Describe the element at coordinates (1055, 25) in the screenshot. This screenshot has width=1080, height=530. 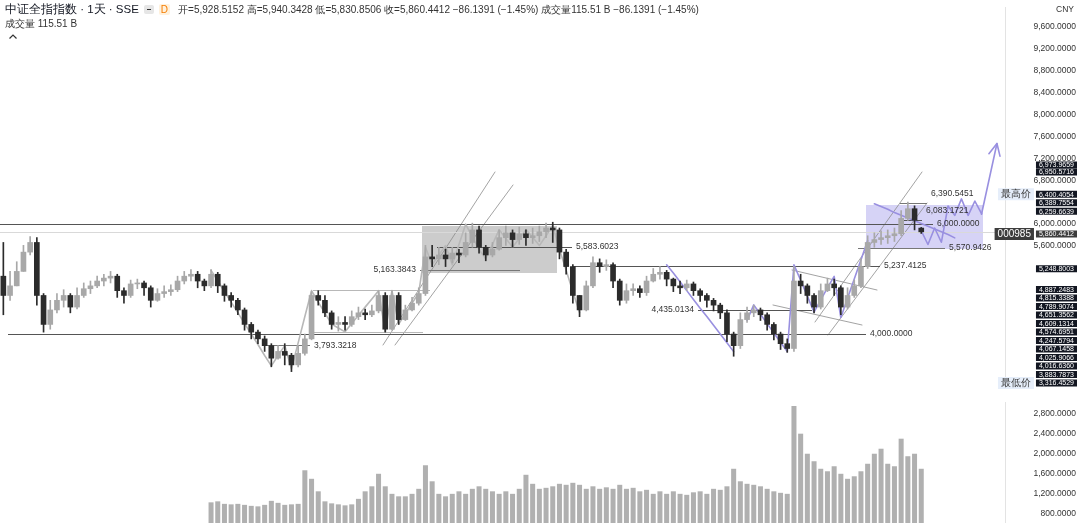
I see `y-tick-label: 9,600.0000` at that location.